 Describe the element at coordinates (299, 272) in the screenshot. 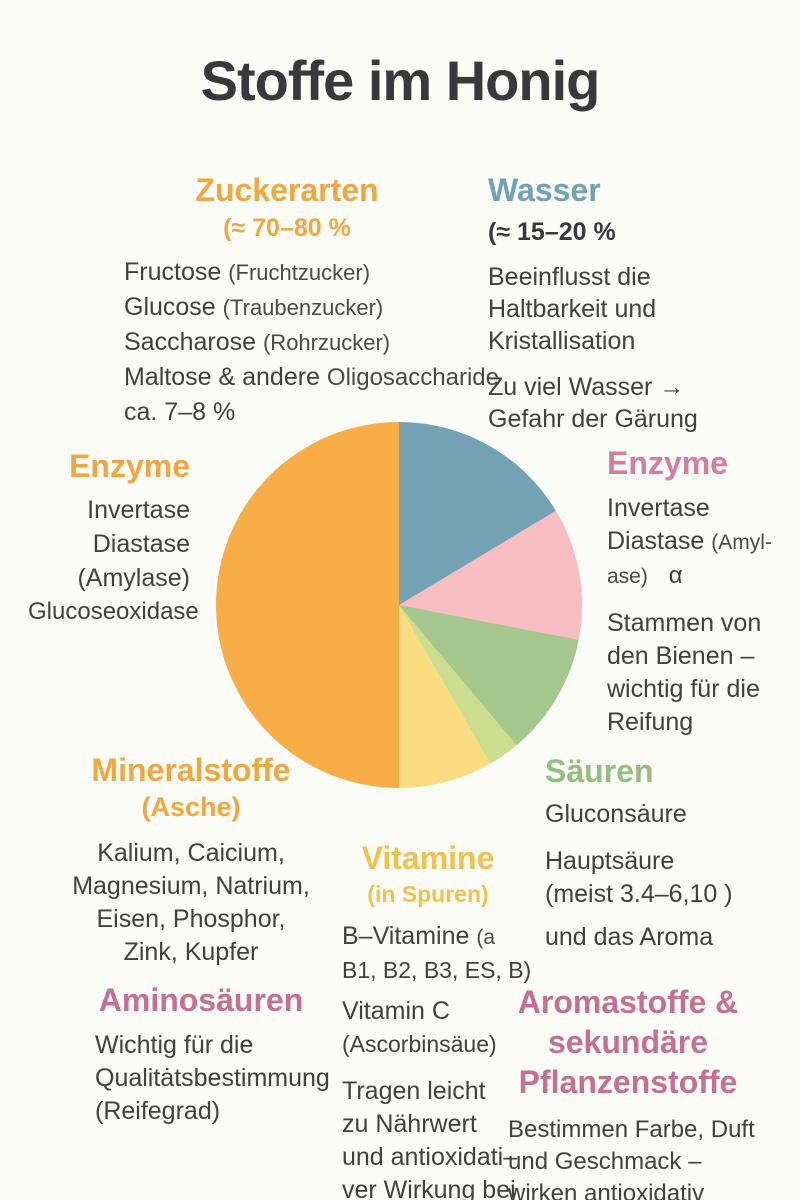

I see `term-detail: (Fruchtzucker)` at that location.